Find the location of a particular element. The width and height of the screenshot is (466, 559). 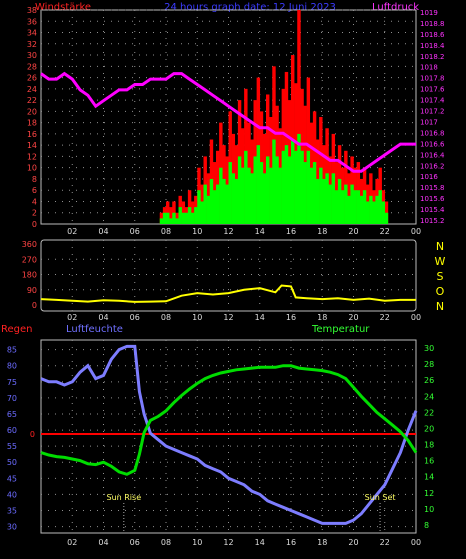

wind-axis-tick: 8 is located at coordinates (34, 179).